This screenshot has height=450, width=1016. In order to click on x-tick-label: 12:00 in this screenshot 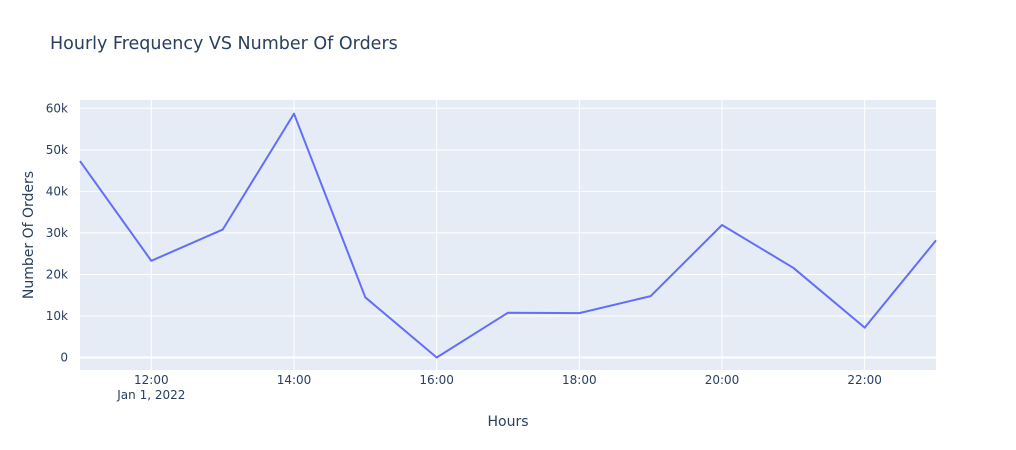, I will do `click(151, 380)`.